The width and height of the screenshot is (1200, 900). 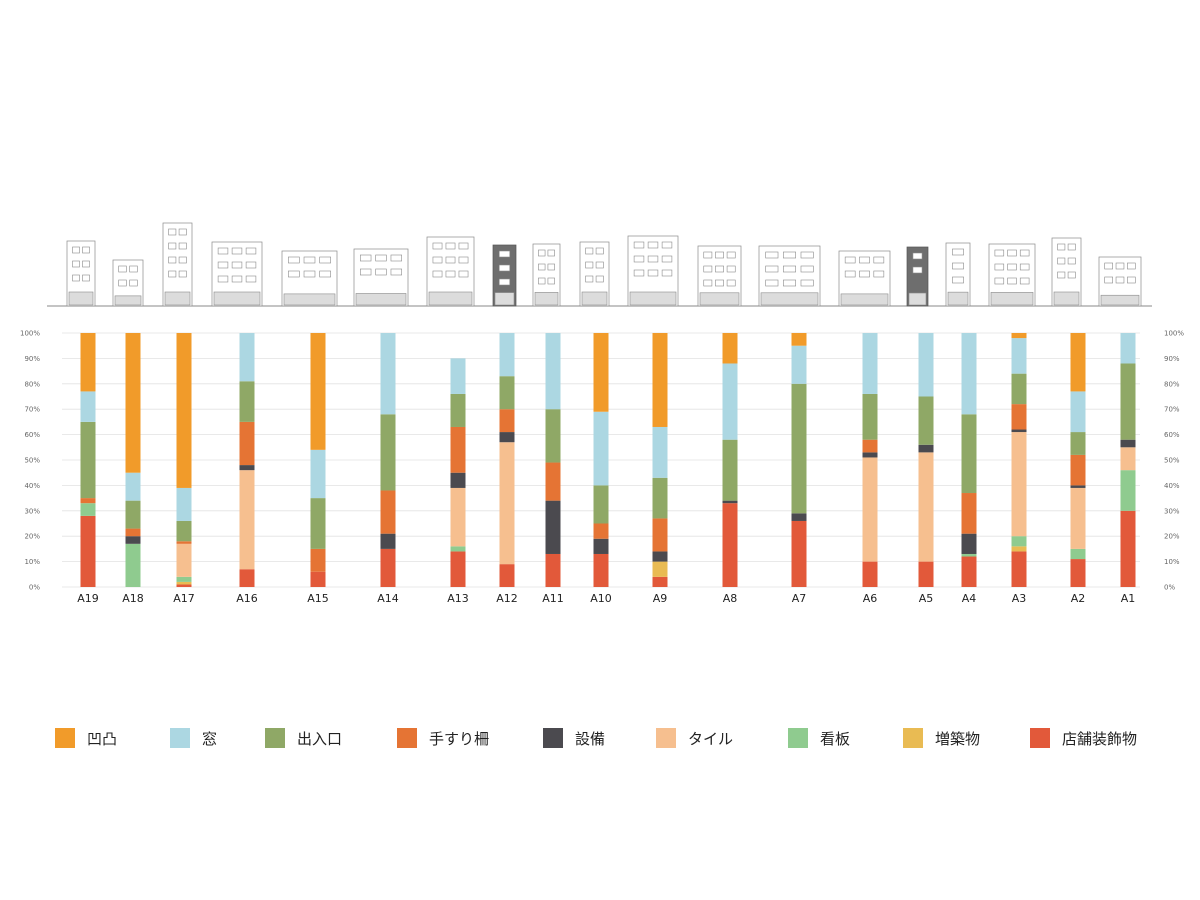 What do you see at coordinates (32, 410) in the screenshot?
I see `y-tick-label-left: 70%` at bounding box center [32, 410].